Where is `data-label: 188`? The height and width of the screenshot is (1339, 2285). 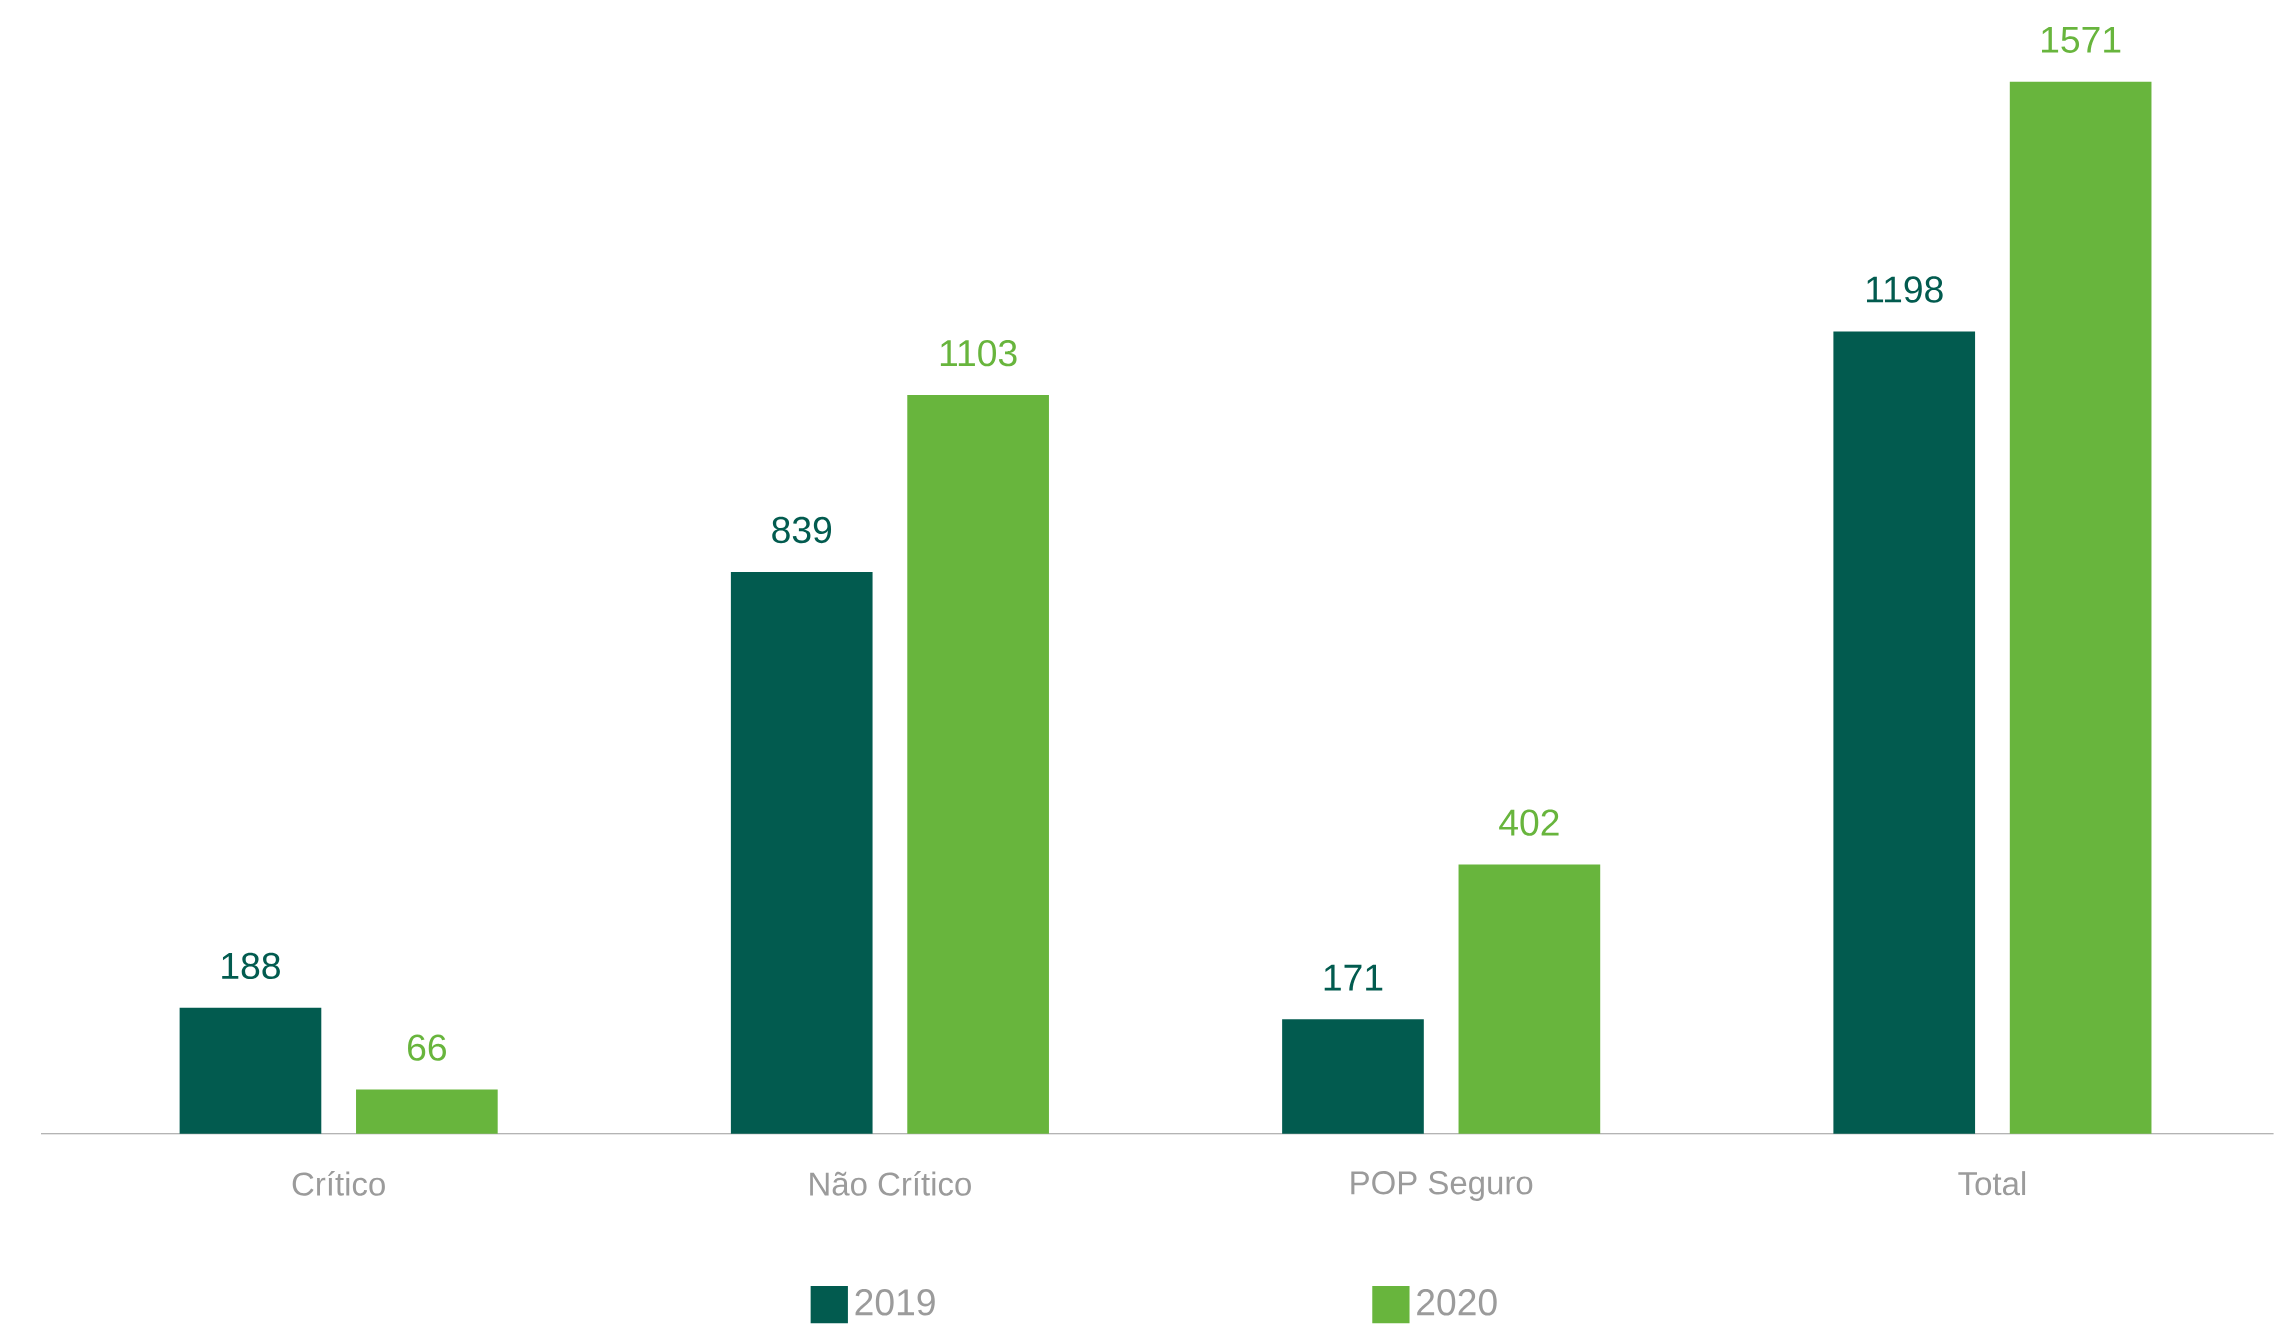 data-label: 188 is located at coordinates (251, 966).